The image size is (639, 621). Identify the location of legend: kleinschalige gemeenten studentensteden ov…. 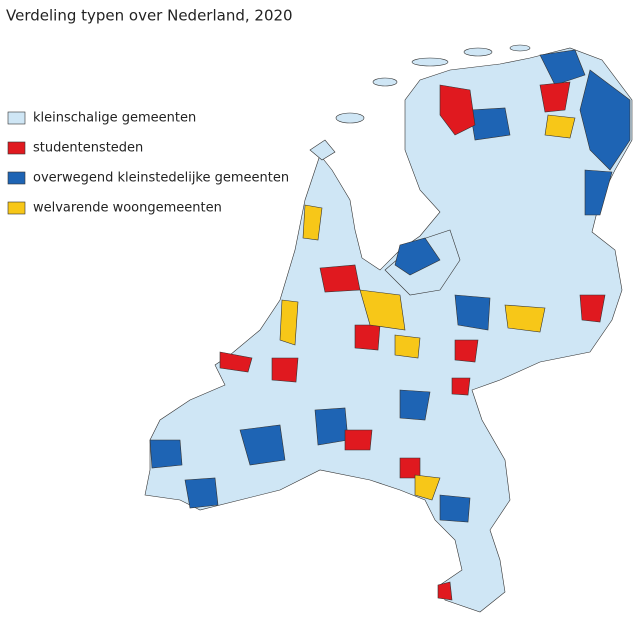
(148, 163).